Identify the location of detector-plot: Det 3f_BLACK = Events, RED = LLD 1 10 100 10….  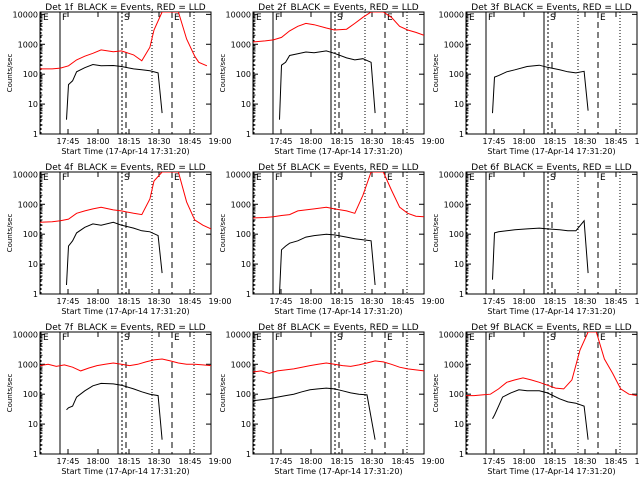
(536, 79).